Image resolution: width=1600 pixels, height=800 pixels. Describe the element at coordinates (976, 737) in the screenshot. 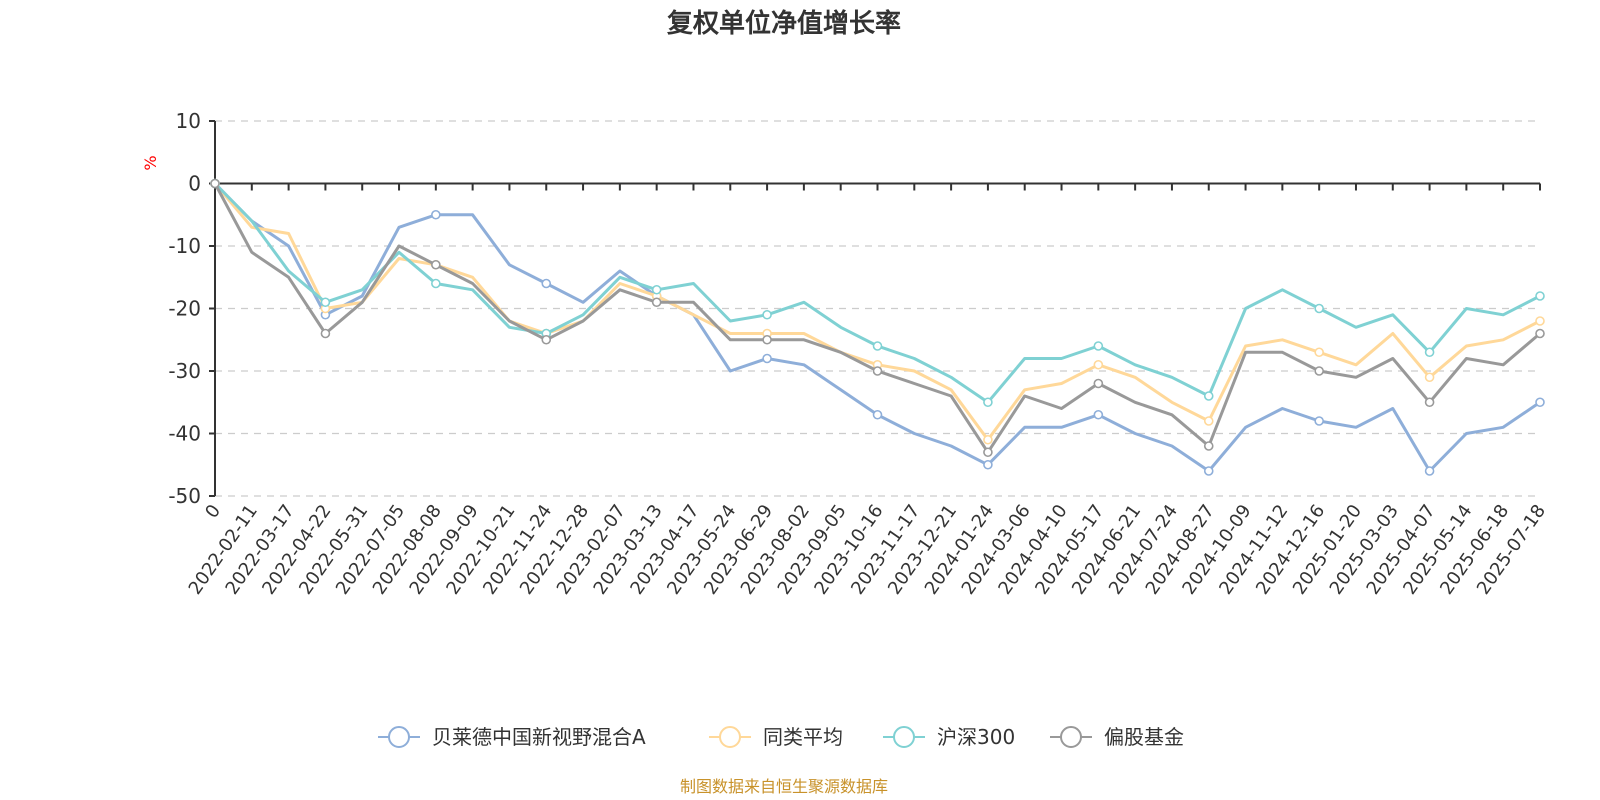

I see `legend-label: 沪深300` at that location.